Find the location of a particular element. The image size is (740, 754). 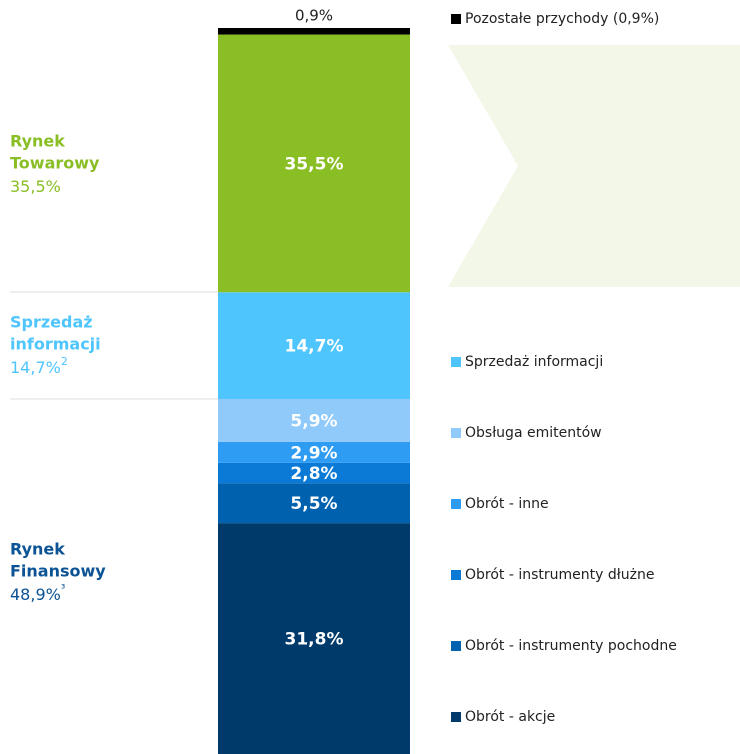

data-label: 2,8% is located at coordinates (313, 474).